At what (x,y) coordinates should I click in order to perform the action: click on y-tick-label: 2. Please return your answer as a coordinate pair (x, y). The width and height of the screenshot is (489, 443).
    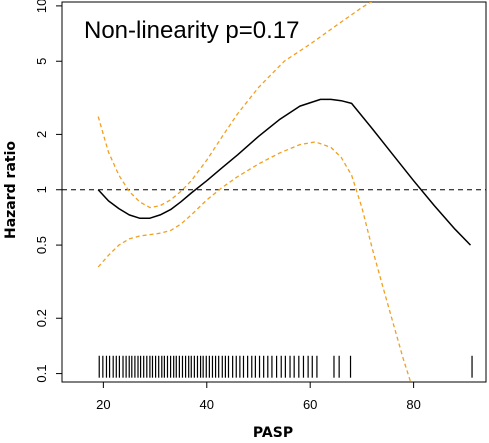
    Looking at the image, I should click on (41, 134).